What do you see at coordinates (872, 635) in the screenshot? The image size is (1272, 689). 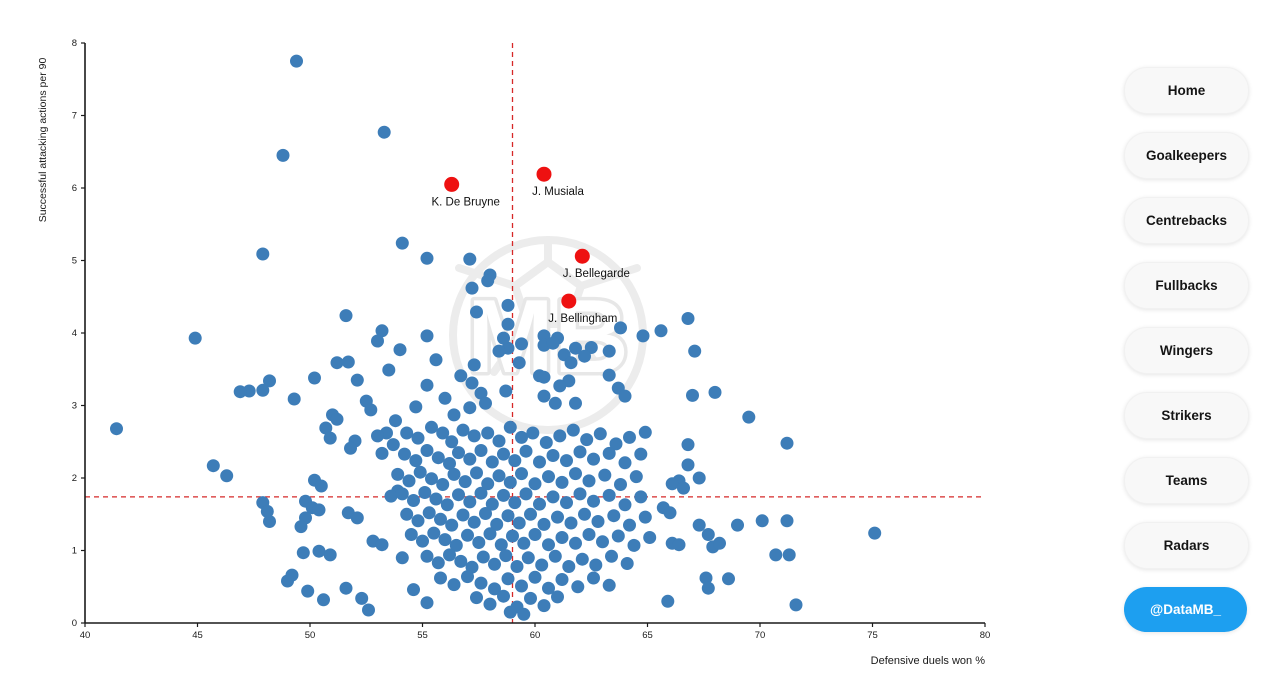 I see `x-tick-label: 75` at bounding box center [872, 635].